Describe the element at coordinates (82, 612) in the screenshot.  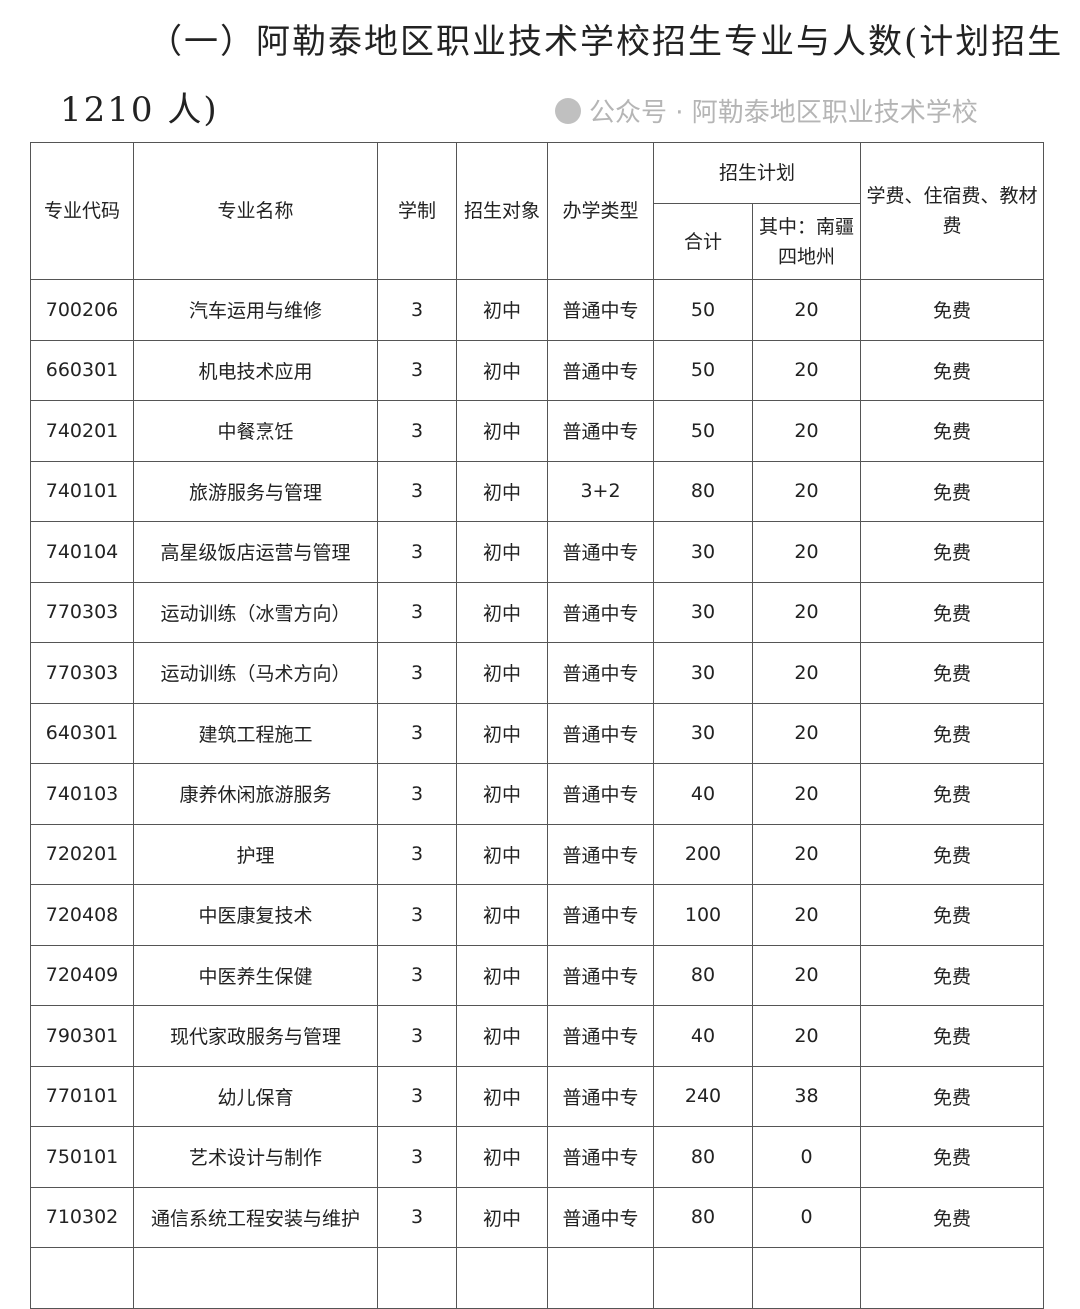
I see `cell-code: 770303` at that location.